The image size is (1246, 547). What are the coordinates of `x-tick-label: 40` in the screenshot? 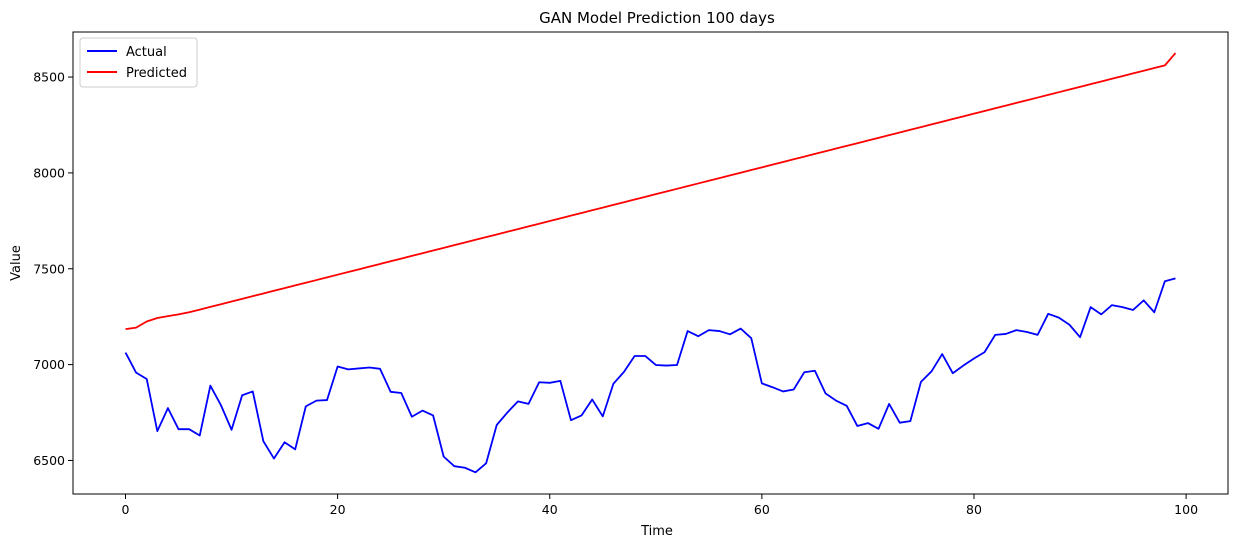 It's located at (550, 509).